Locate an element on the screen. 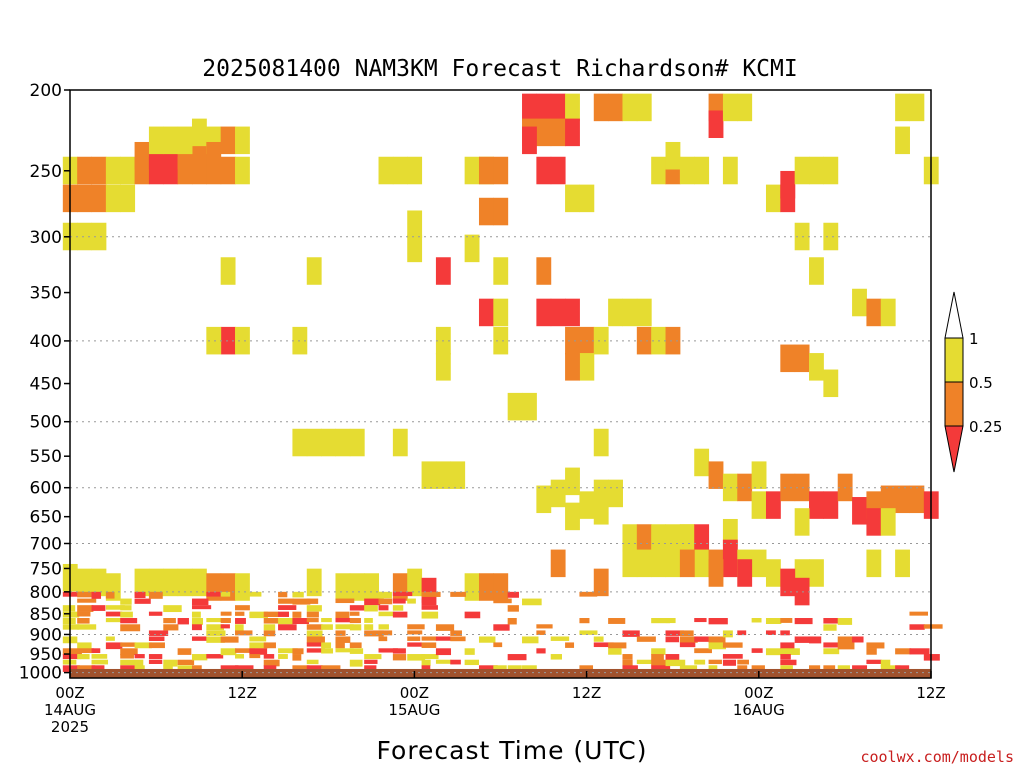 The image size is (1024, 768). y-tick-label: 250 is located at coordinates (46, 172).